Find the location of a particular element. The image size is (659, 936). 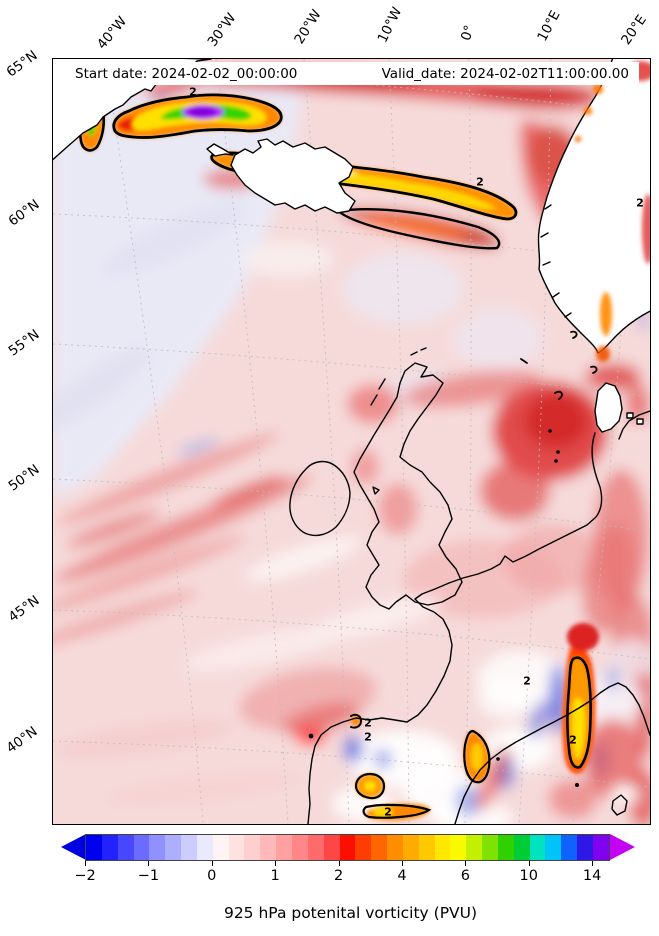

colorbar-tick-label: 1 is located at coordinates (275, 876).